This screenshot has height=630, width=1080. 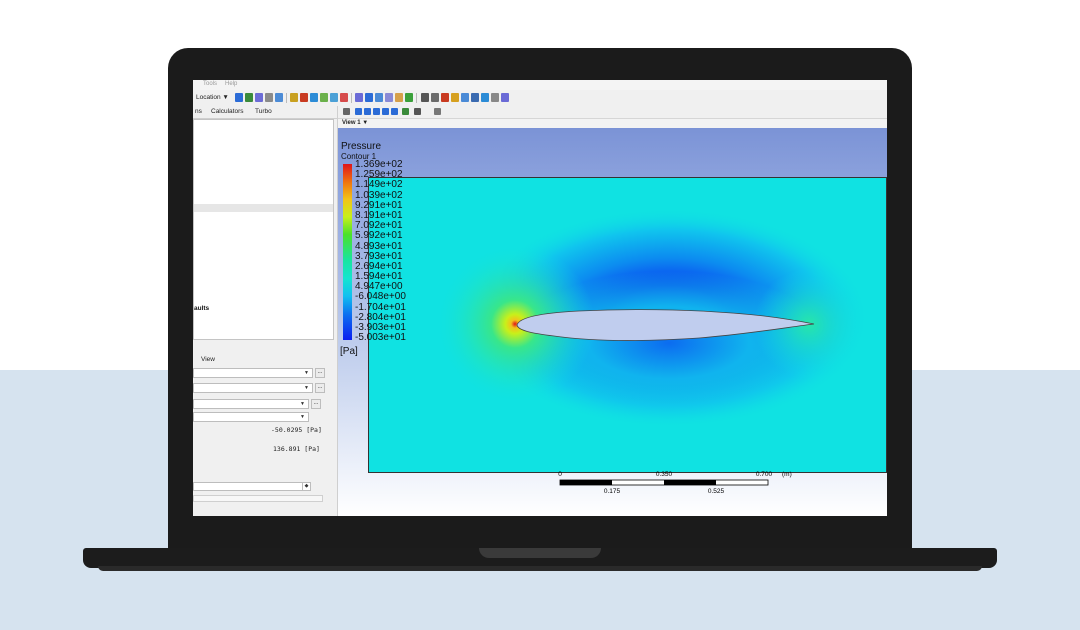 What do you see at coordinates (540, 98) in the screenshot?
I see `main-toolbar: Location ▼` at bounding box center [540, 98].